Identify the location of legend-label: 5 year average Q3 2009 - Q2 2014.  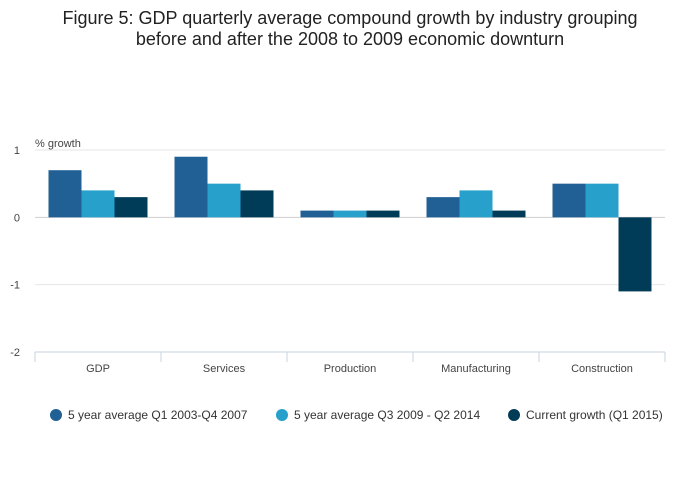
(387, 415).